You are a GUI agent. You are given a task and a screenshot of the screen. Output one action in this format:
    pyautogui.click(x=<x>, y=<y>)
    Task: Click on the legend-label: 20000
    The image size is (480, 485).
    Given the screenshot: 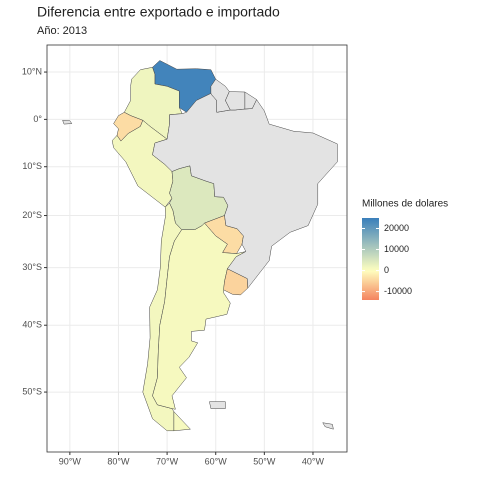 What is the action you would take?
    pyautogui.click(x=396, y=228)
    